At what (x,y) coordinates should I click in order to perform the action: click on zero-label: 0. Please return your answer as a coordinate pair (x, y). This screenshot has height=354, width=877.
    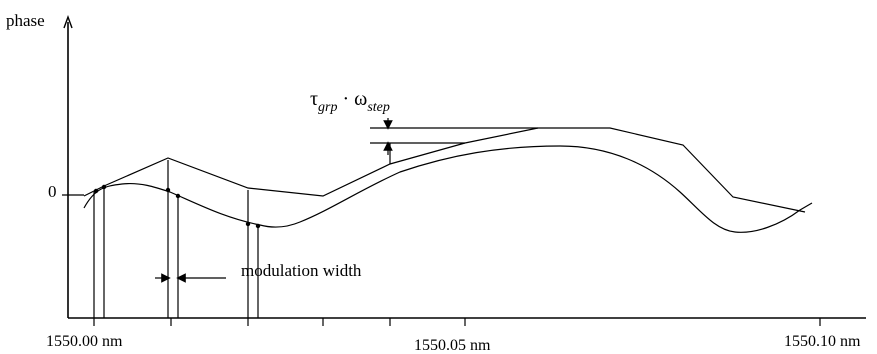
    Looking at the image, I should click on (52, 191).